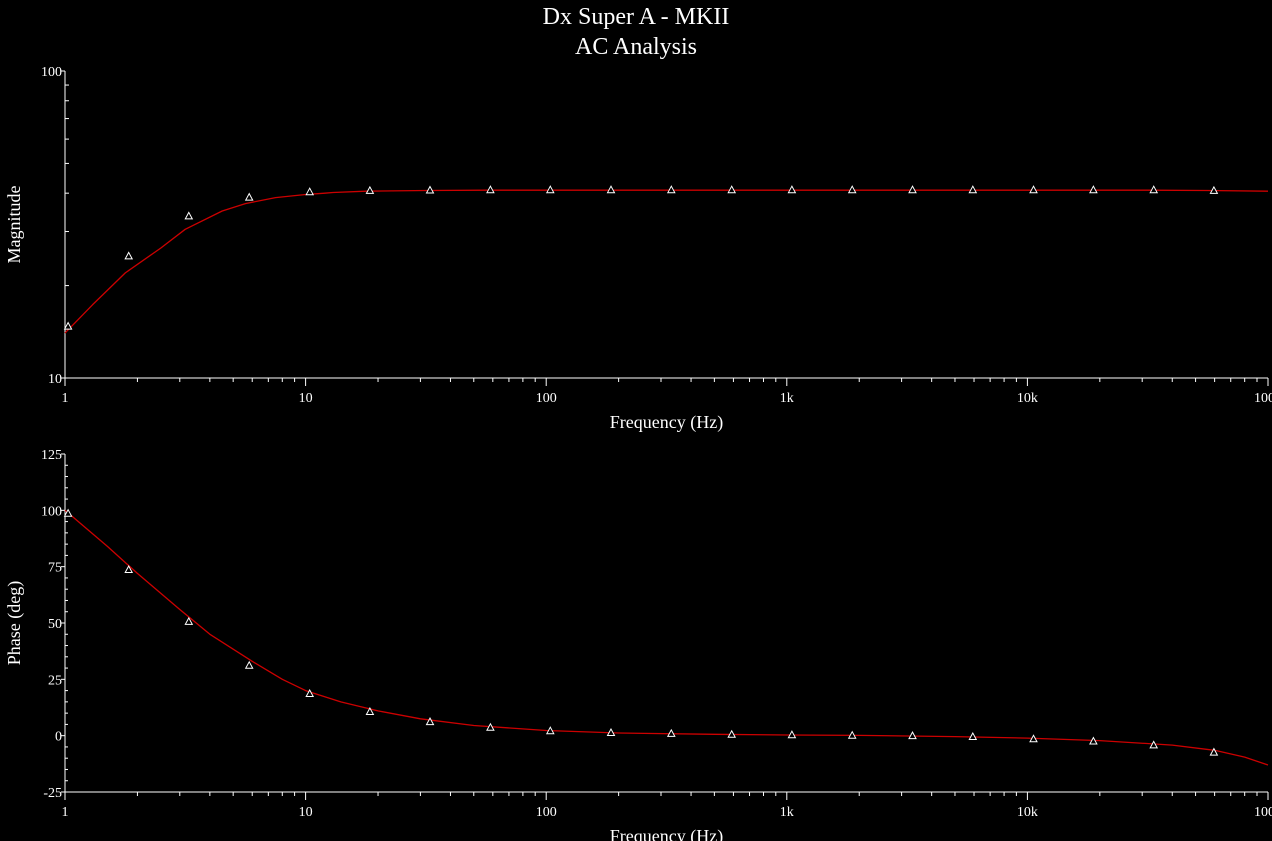  What do you see at coordinates (306, 398) in the screenshot?
I see `magnitude-x-tick-label: 10` at bounding box center [306, 398].